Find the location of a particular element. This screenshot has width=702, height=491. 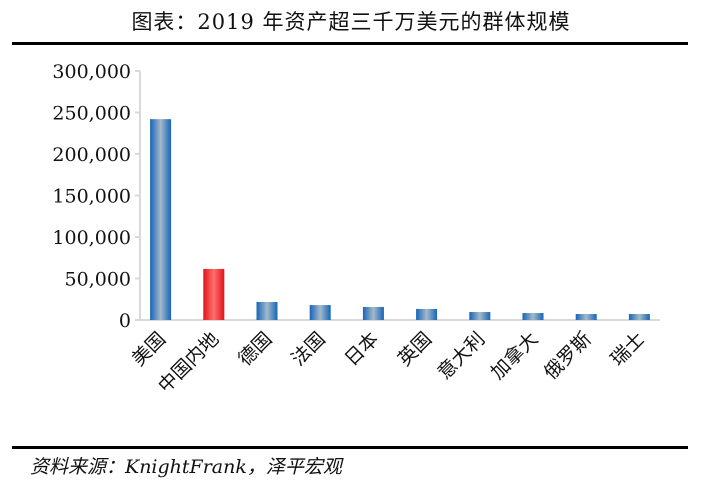

x-category-label: 德国 is located at coordinates (255, 349).